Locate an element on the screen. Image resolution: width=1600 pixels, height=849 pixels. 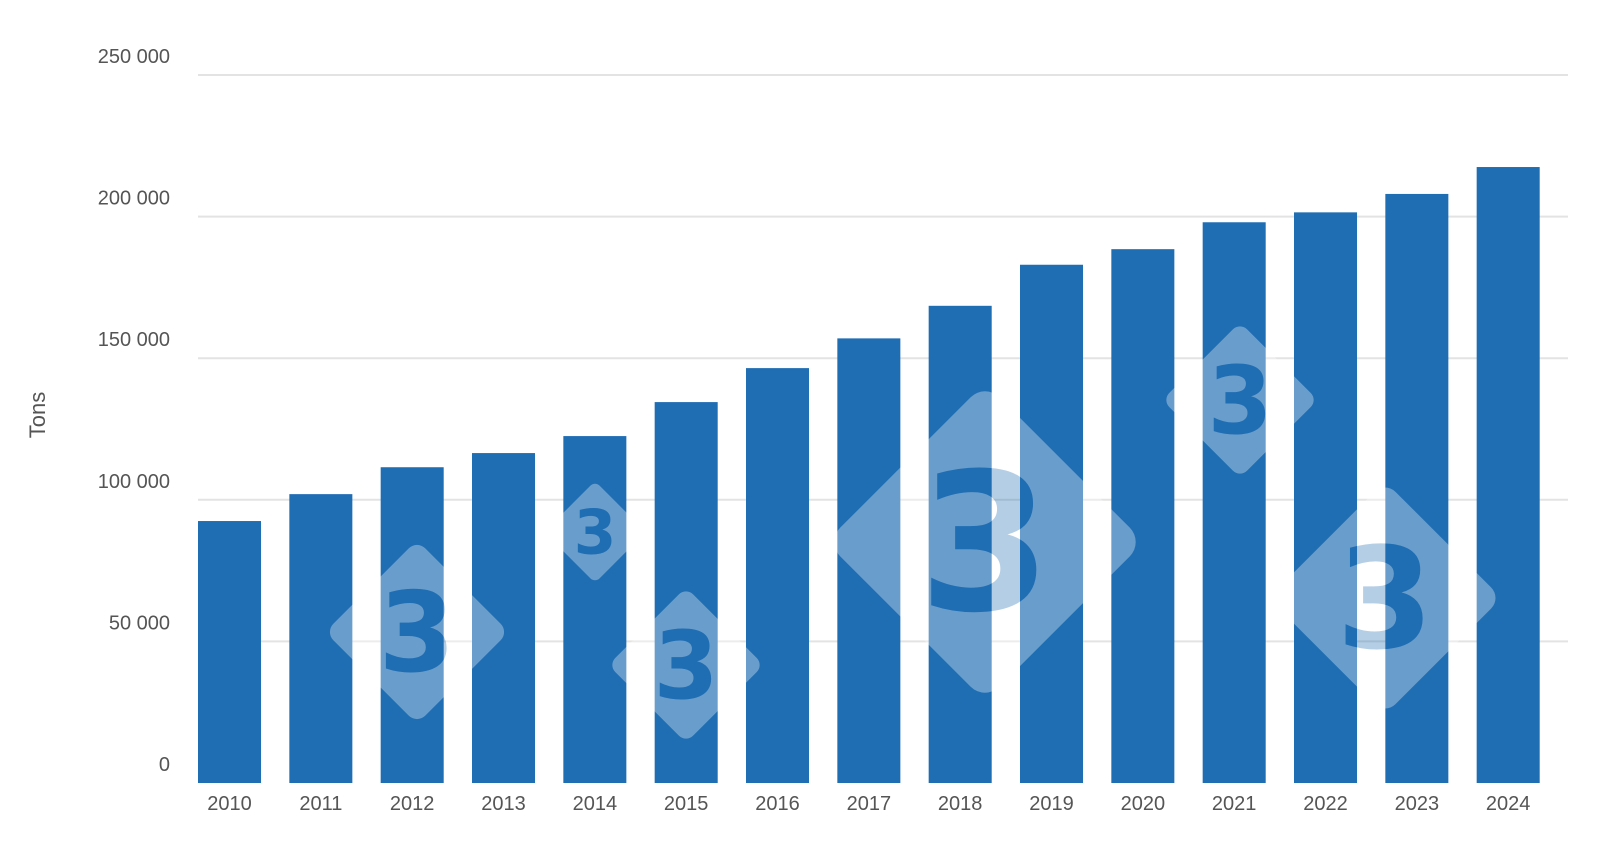
y-tick-label: 50 000 is located at coordinates (139, 623).